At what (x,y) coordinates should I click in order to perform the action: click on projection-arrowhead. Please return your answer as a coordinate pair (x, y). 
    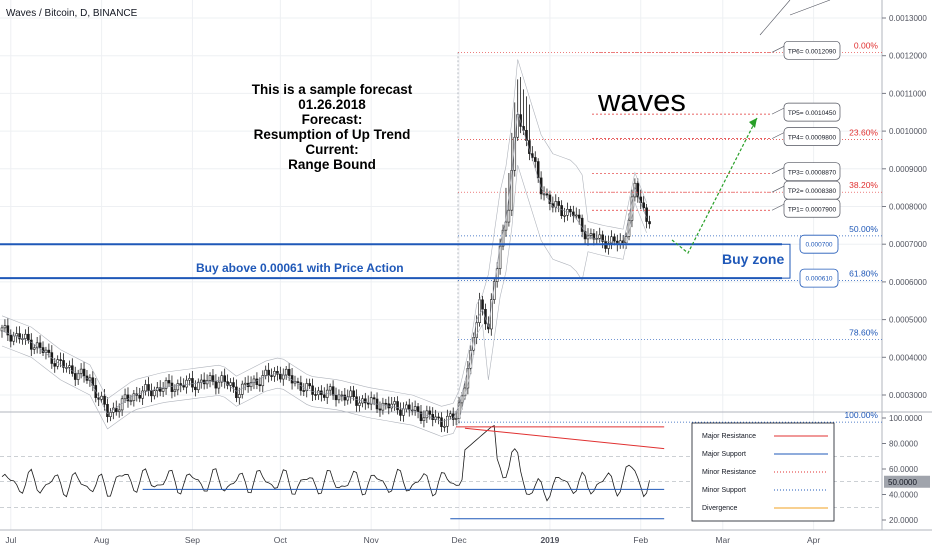
    Looking at the image, I should click on (753, 123).